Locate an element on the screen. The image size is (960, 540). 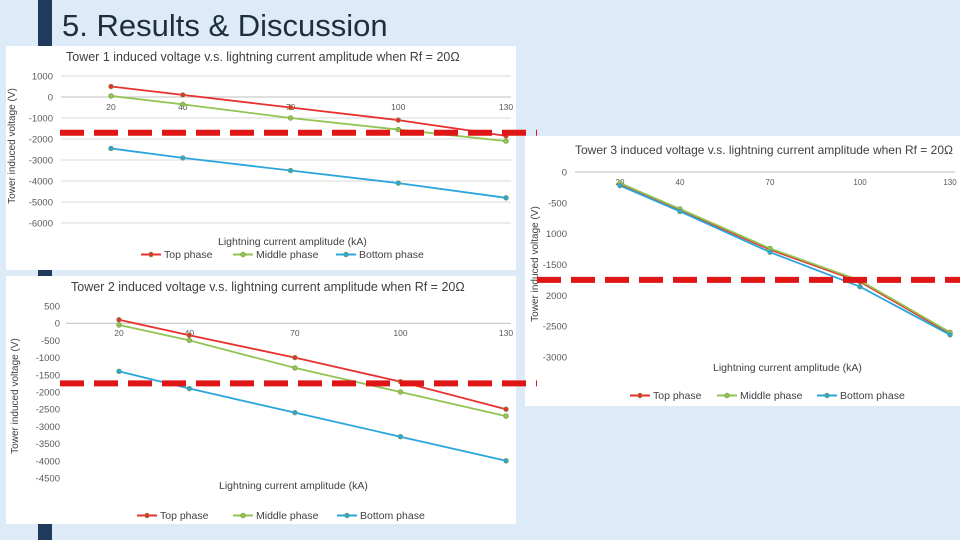
y-tick-label: -4500 is located at coordinates (48, 479).